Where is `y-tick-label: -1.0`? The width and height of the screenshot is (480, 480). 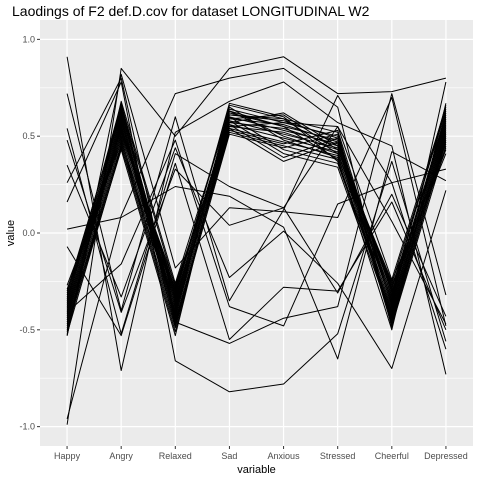
y-tick-label: -1.0 is located at coordinates (27, 427).